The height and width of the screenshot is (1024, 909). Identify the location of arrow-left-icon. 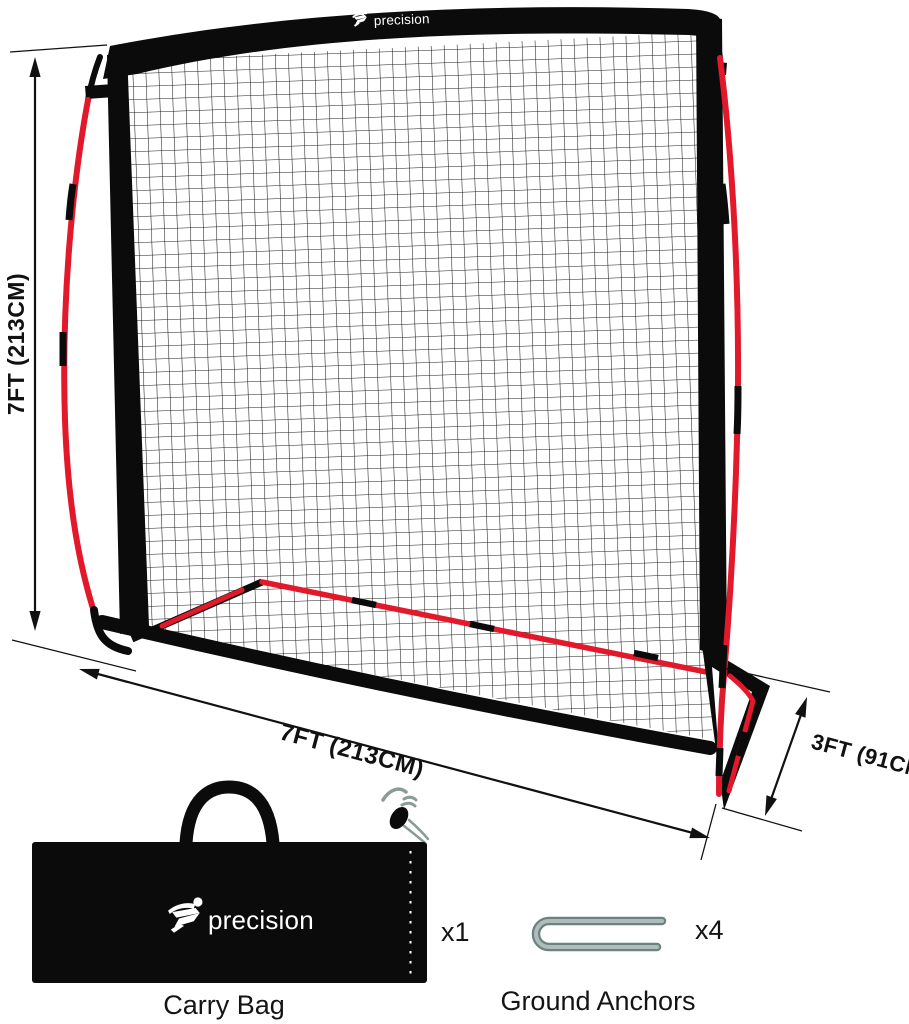
(89, 674).